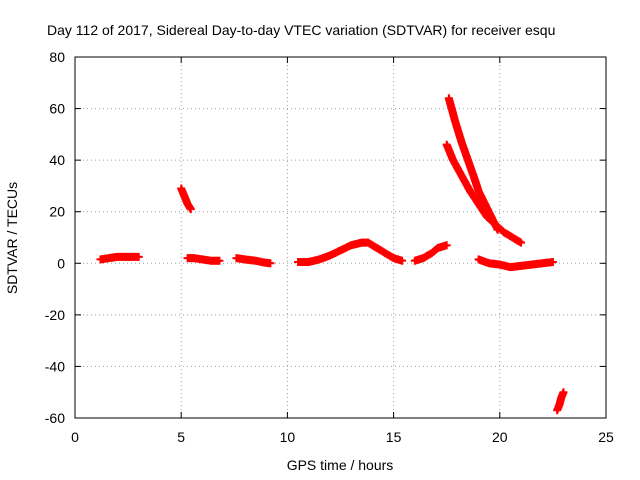  What do you see at coordinates (55, 315) in the screenshot?
I see `y-tick-label: -20` at bounding box center [55, 315].